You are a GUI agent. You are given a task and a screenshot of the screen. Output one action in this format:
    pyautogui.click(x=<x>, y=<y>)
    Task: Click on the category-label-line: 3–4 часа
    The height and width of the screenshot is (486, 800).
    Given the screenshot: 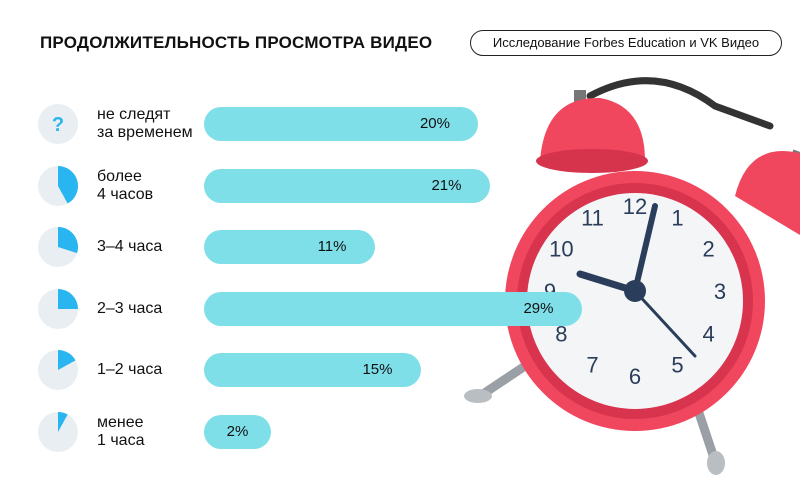 What is the action you would take?
    pyautogui.click(x=130, y=246)
    